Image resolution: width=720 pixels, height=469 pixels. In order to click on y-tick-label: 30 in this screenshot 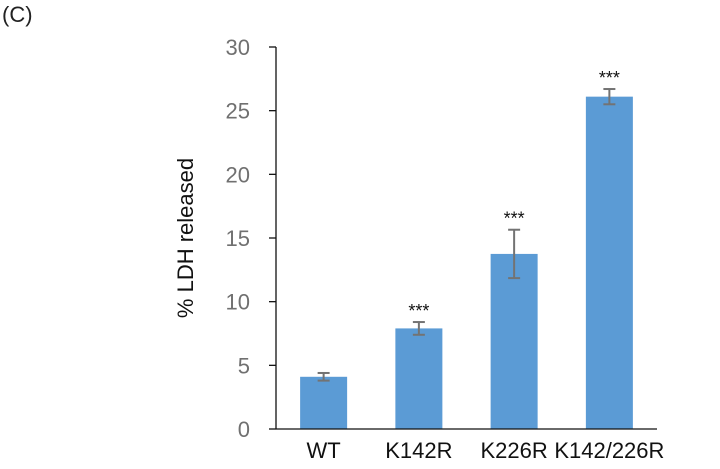, I will do `click(238, 47)`.